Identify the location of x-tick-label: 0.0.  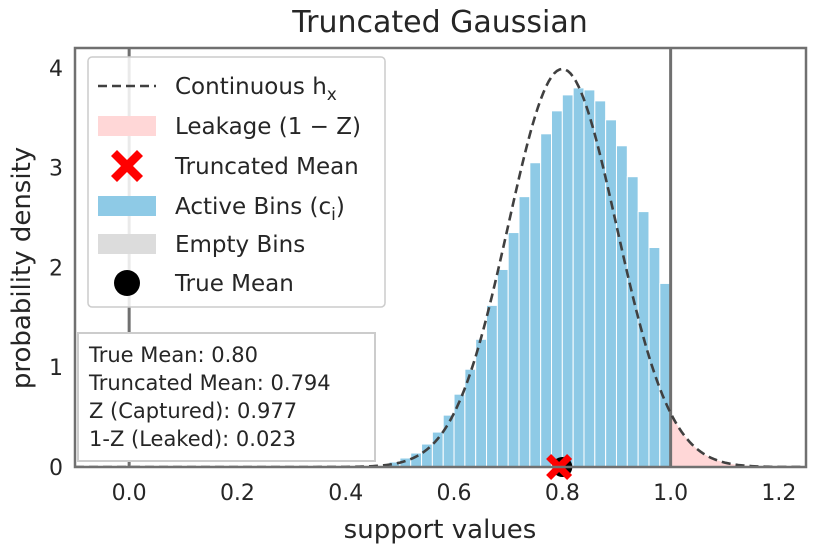
(129, 493).